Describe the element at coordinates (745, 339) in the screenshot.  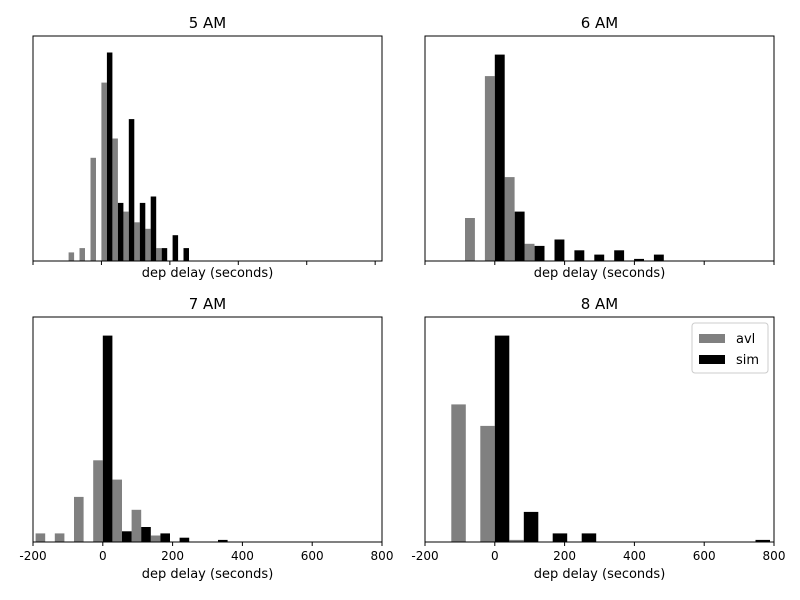
I see `legend-label-avl: avl` at that location.